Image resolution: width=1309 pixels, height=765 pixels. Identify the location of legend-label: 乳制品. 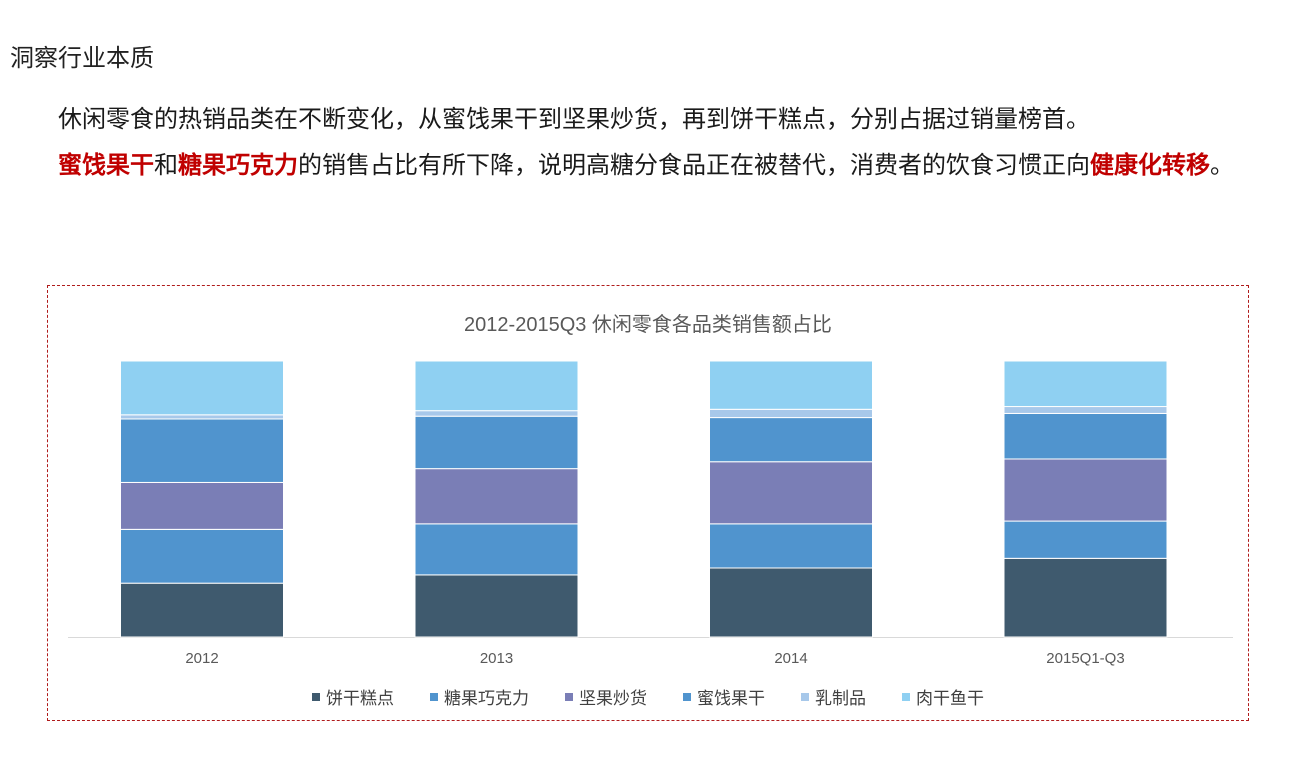
(840, 699).